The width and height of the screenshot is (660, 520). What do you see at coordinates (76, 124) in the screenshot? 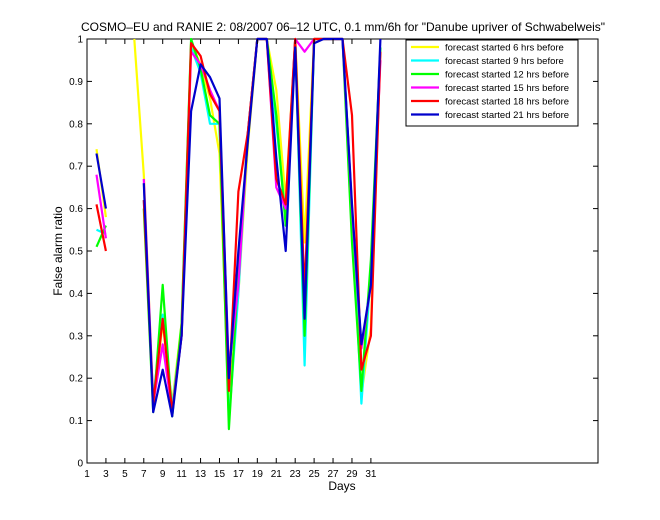
I see `y-tick-label: 0.8` at bounding box center [76, 124].